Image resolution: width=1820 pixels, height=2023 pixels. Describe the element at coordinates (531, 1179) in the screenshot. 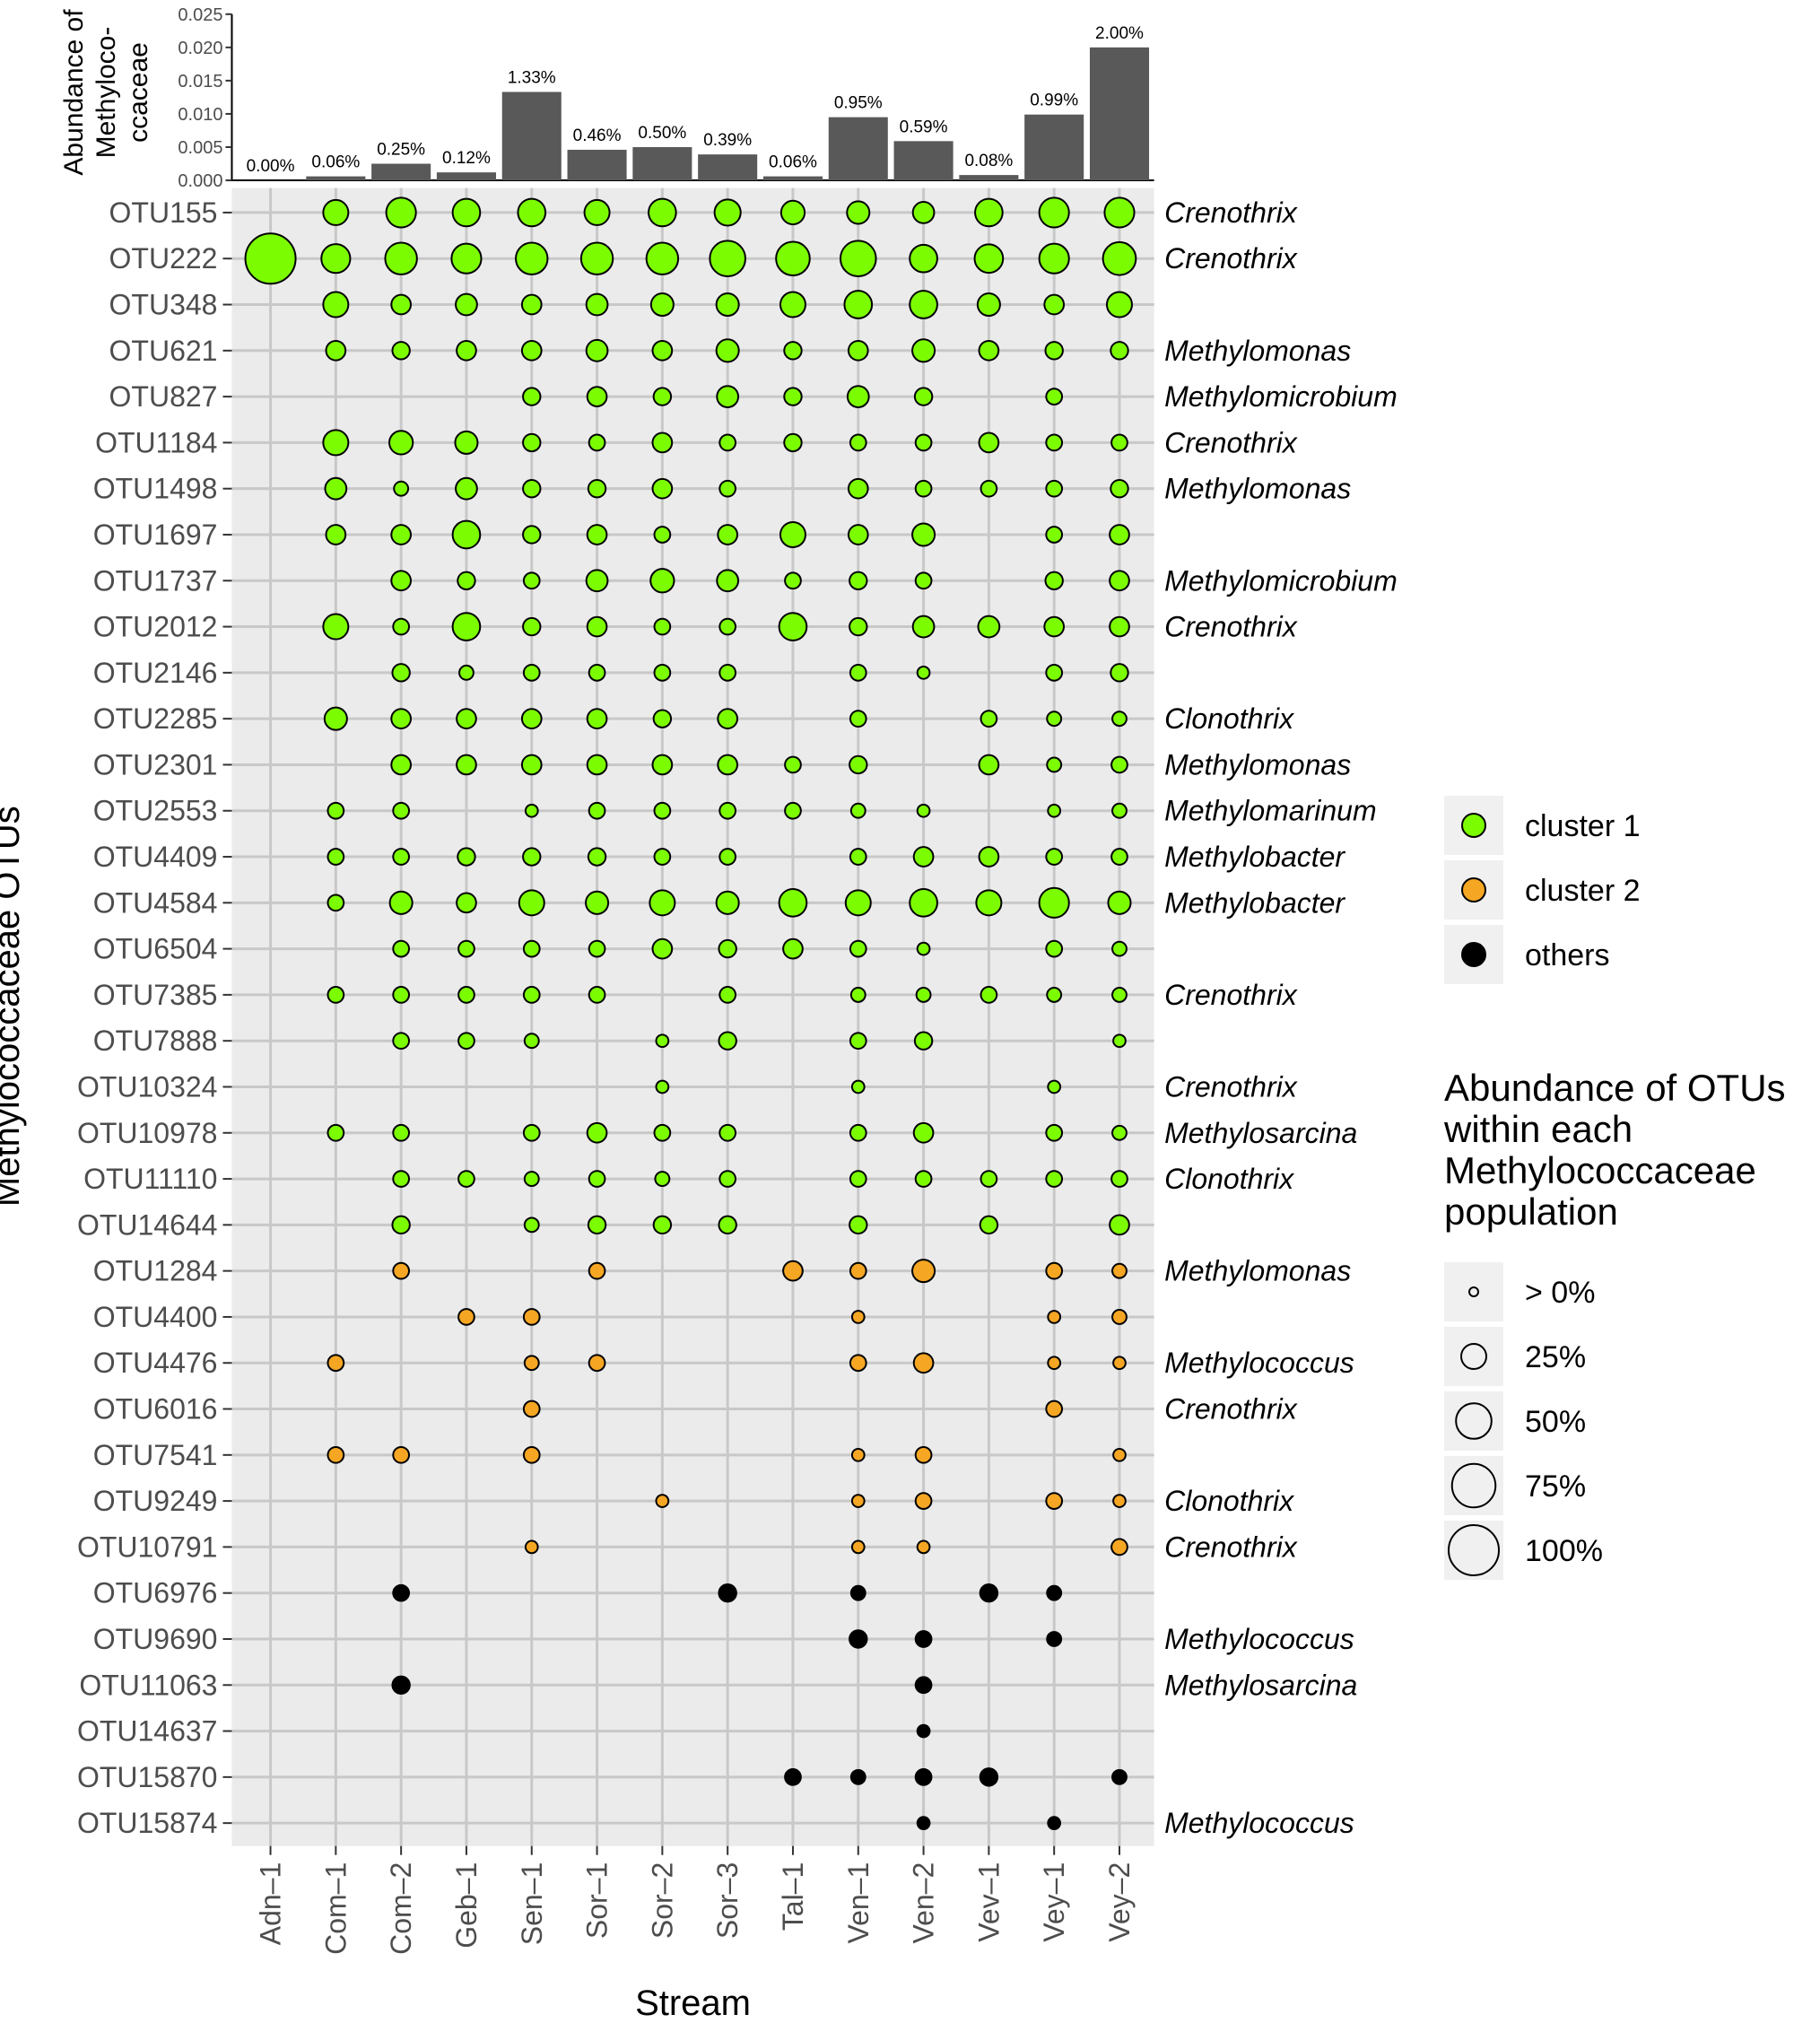

I see `bubble-OTU11110-Sen–1` at that location.